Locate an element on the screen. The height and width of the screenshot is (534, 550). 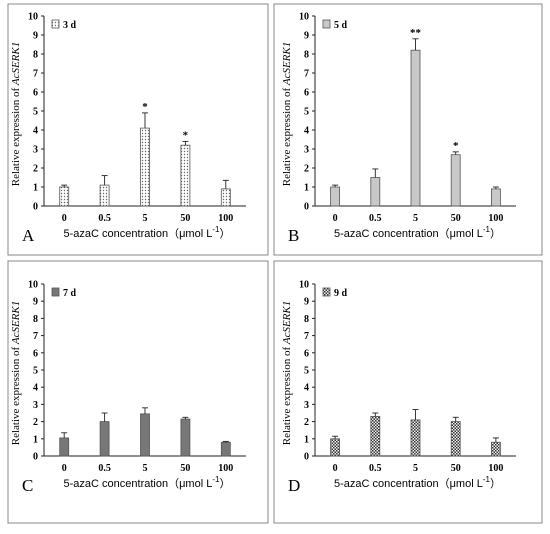
panel-letter: D is located at coordinates (294, 485).